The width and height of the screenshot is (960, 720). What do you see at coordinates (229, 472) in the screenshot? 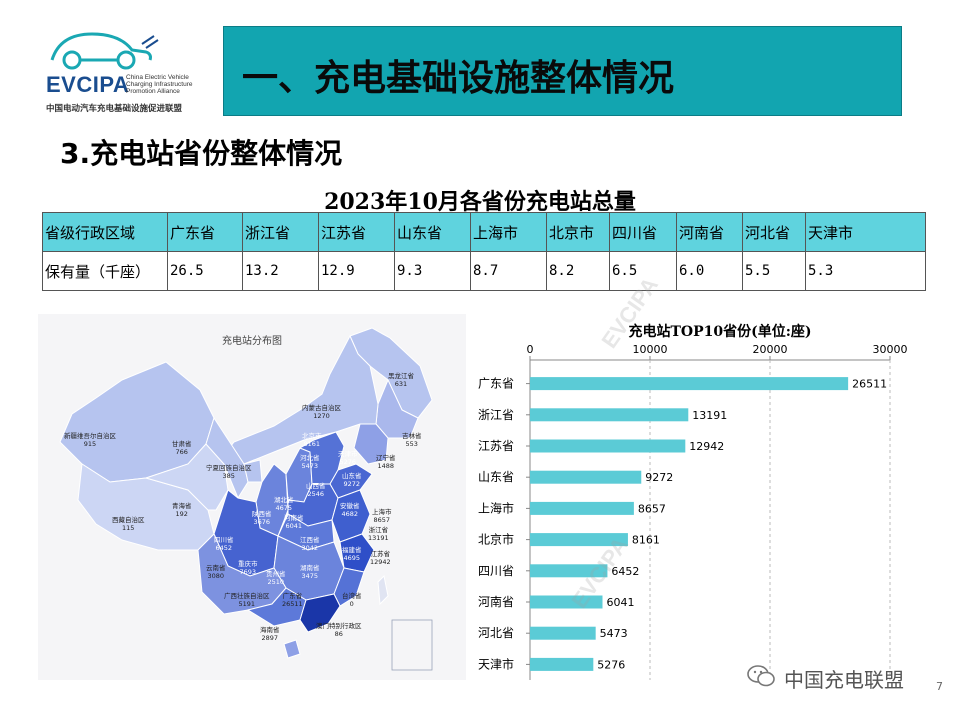
I see `map-label: 宁夏回族自治区 385` at bounding box center [229, 472].